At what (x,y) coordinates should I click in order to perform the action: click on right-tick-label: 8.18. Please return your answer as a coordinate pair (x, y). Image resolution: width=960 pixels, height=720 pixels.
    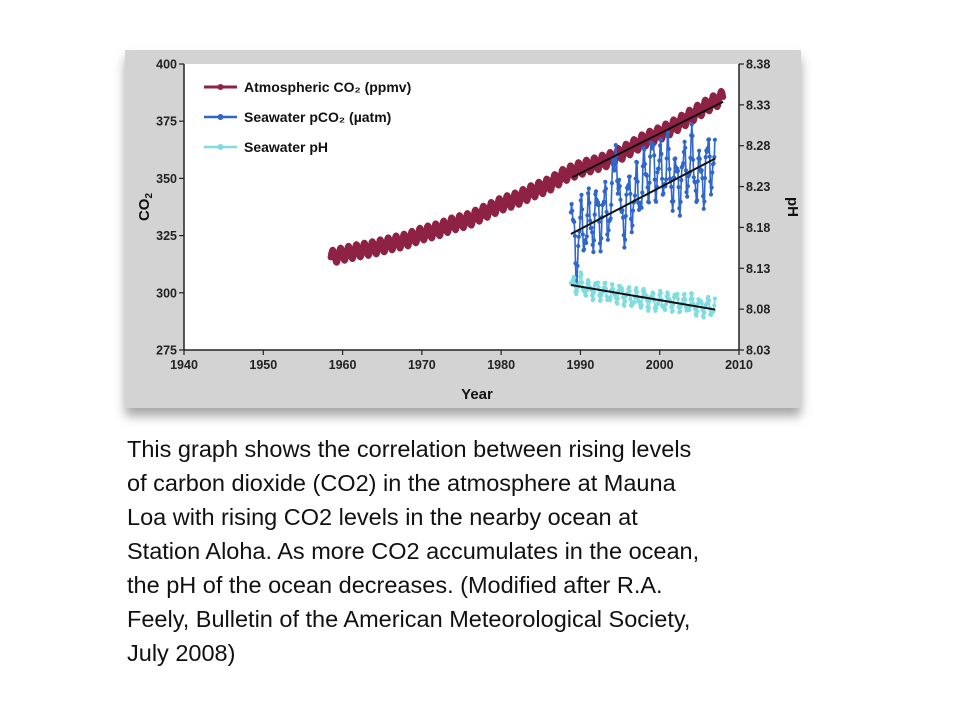
    Looking at the image, I should click on (758, 228).